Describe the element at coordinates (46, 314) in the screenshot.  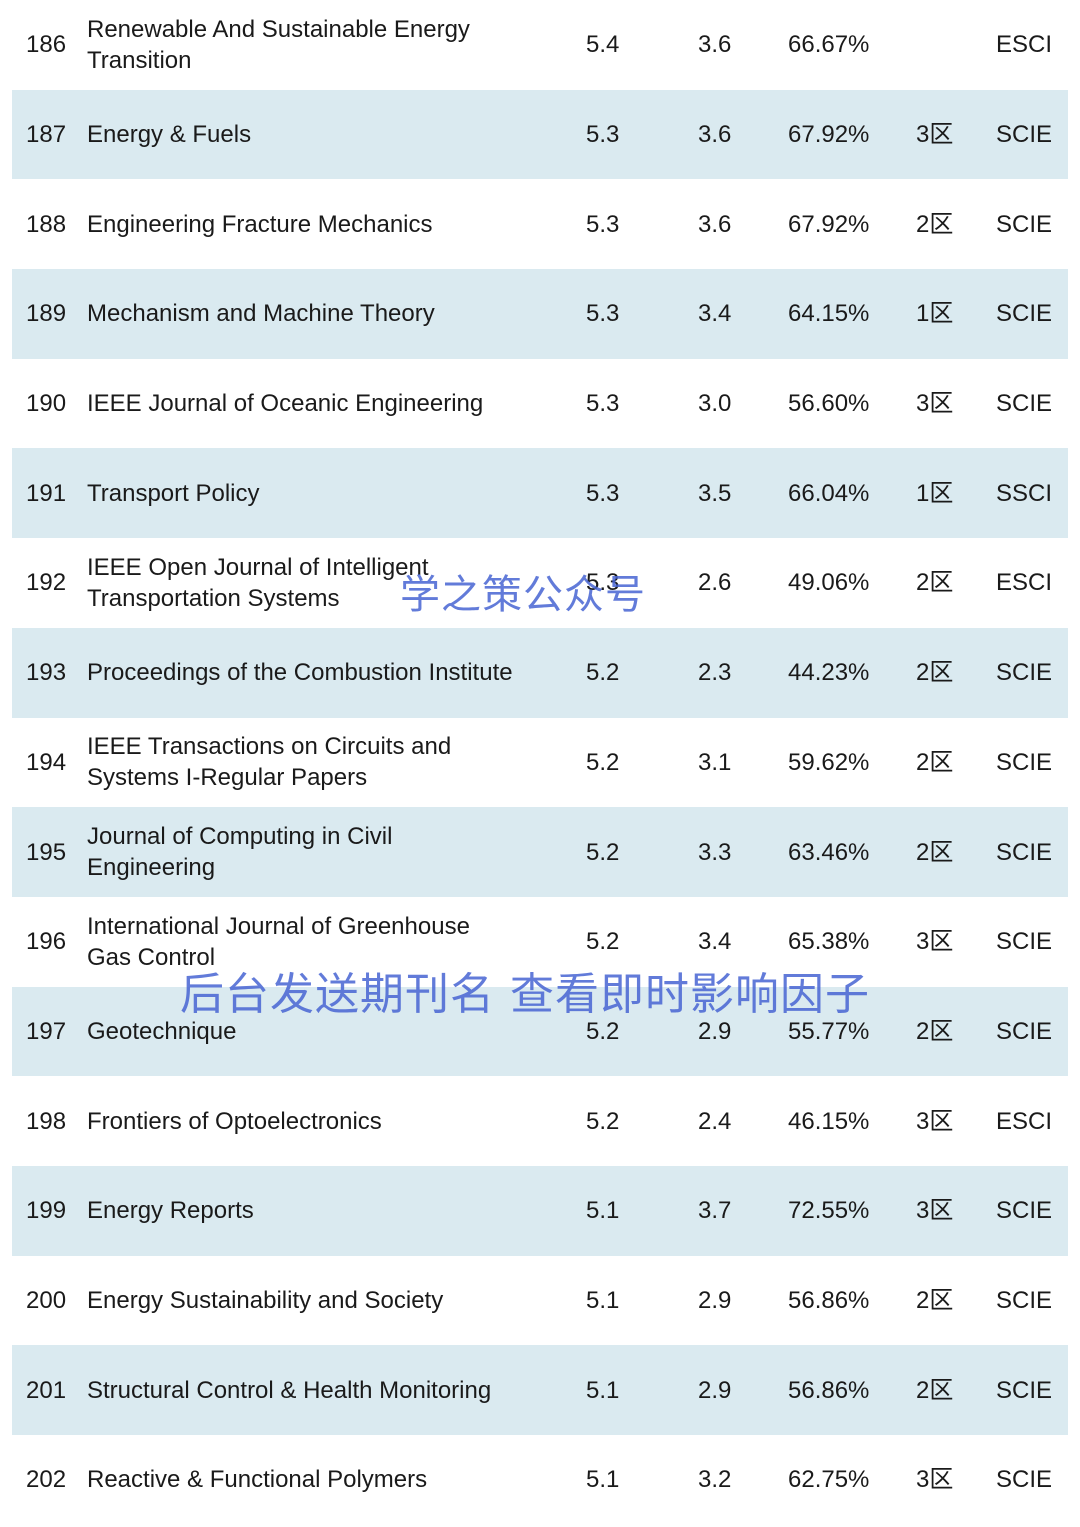
I see `rank-cell: 189` at that location.